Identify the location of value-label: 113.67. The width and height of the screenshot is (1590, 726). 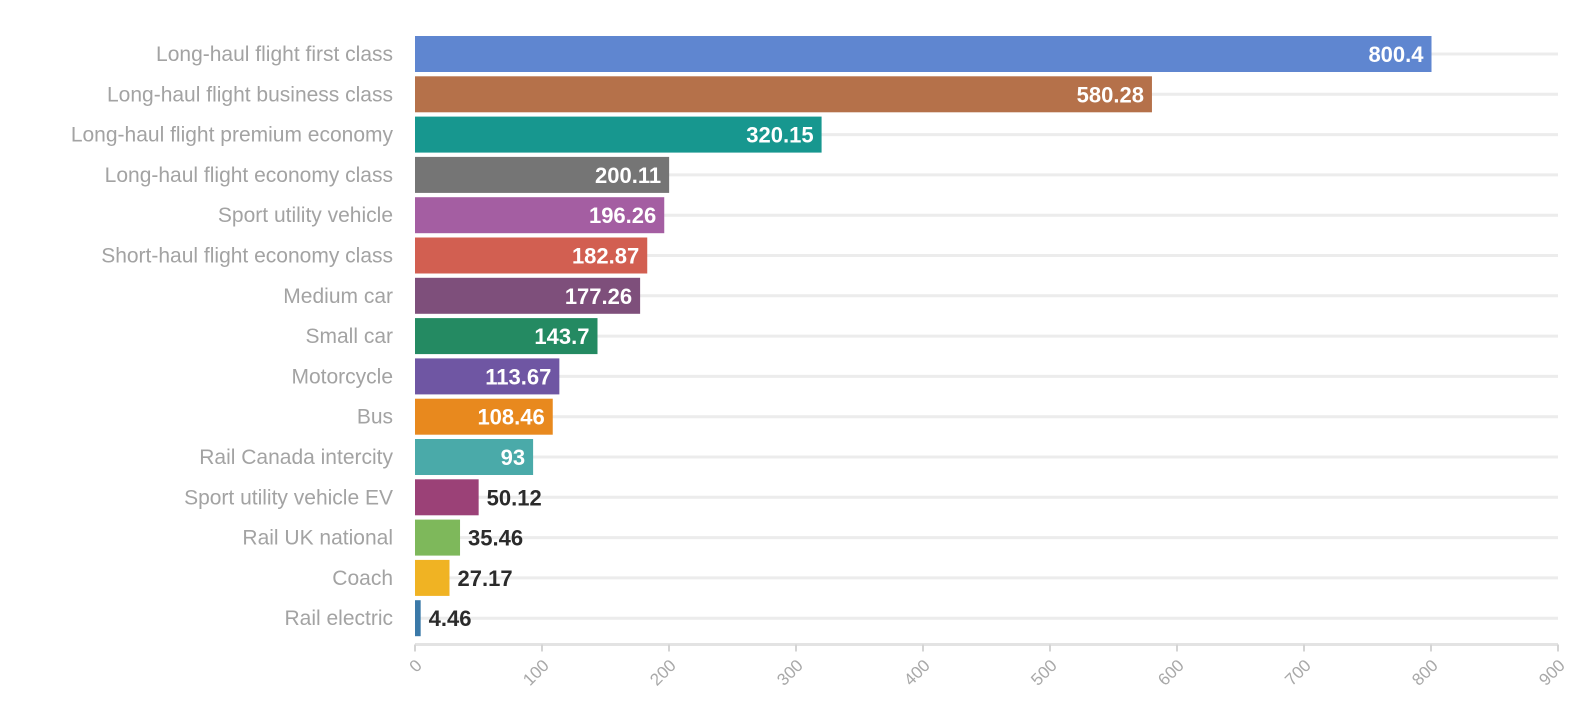
(518, 376).